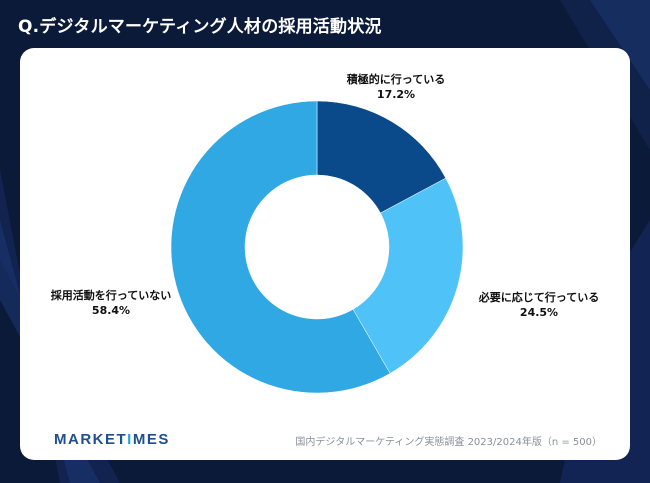 This screenshot has width=650, height=483. I want to click on slice-active, so click(381, 157).